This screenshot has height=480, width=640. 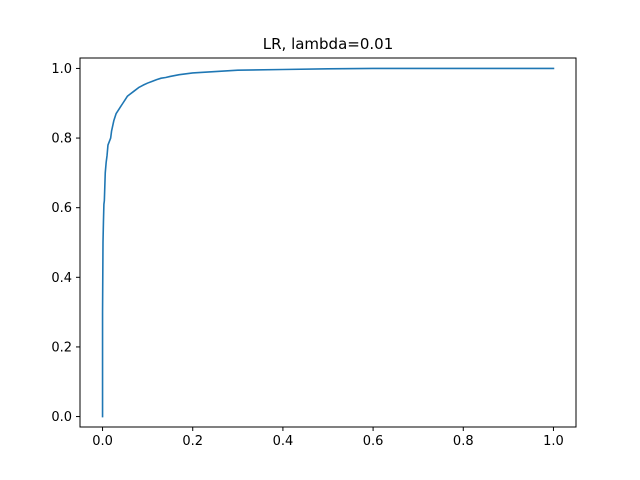 What do you see at coordinates (61, 69) in the screenshot?
I see `y-tick-label: 1.0` at bounding box center [61, 69].